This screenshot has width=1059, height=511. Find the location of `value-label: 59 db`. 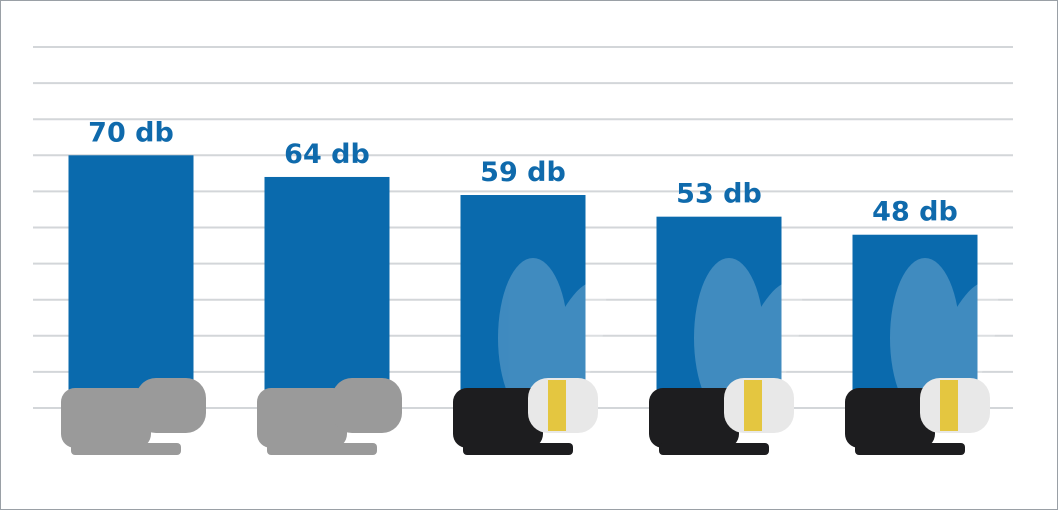

value-label: 59 db is located at coordinates (523, 172).